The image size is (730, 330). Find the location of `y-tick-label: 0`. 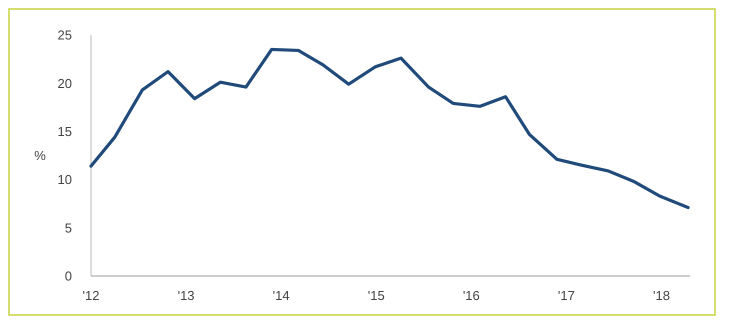

y-tick-label: 0 is located at coordinates (68, 276).